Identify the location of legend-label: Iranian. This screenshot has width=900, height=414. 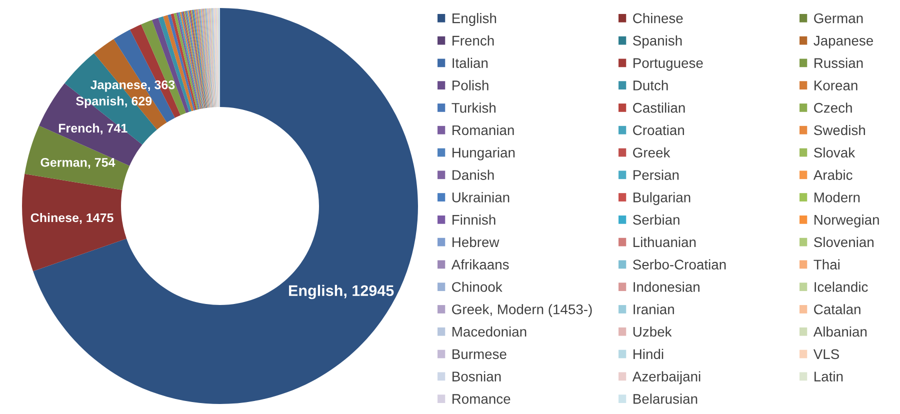
(654, 309).